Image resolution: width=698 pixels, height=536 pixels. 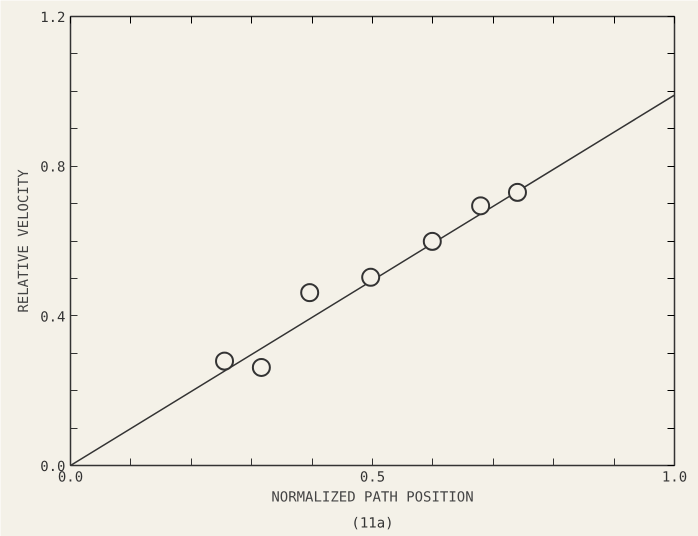 I want to click on x-tick-label: 1.0, so click(x=675, y=478).